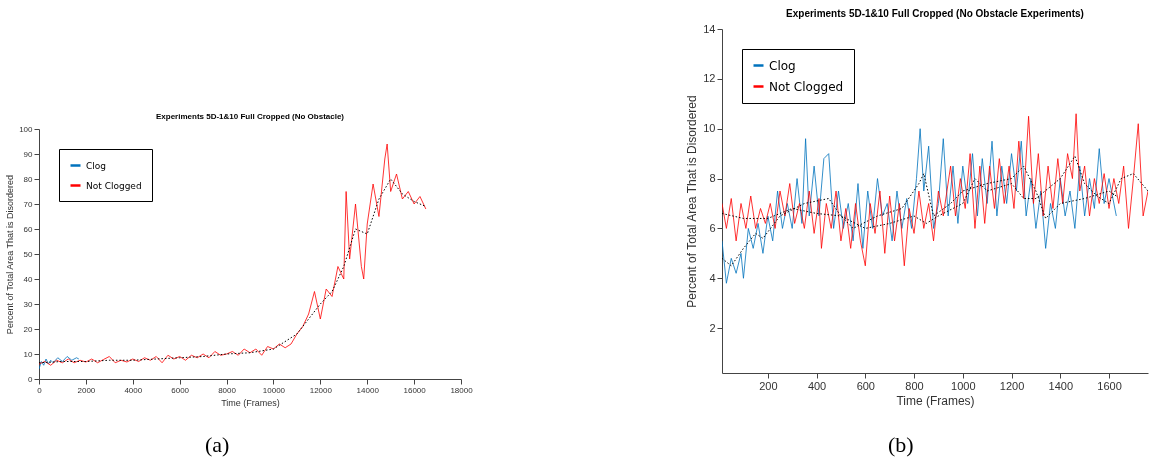  What do you see at coordinates (274, 390) in the screenshot?
I see `x-tick-label: 10000` at bounding box center [274, 390].